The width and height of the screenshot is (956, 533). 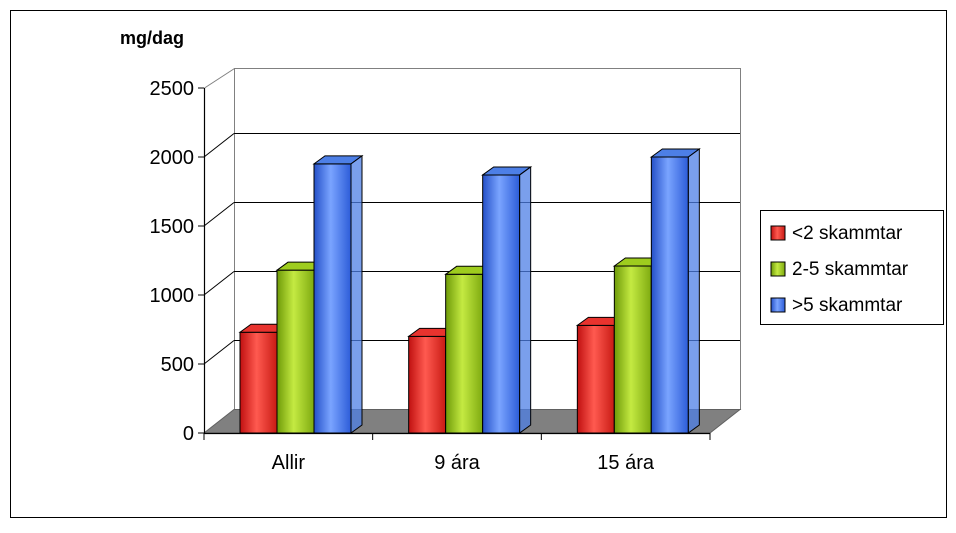 I want to click on legend-label-2to5: 2-5 skammtar, so click(x=850, y=269).